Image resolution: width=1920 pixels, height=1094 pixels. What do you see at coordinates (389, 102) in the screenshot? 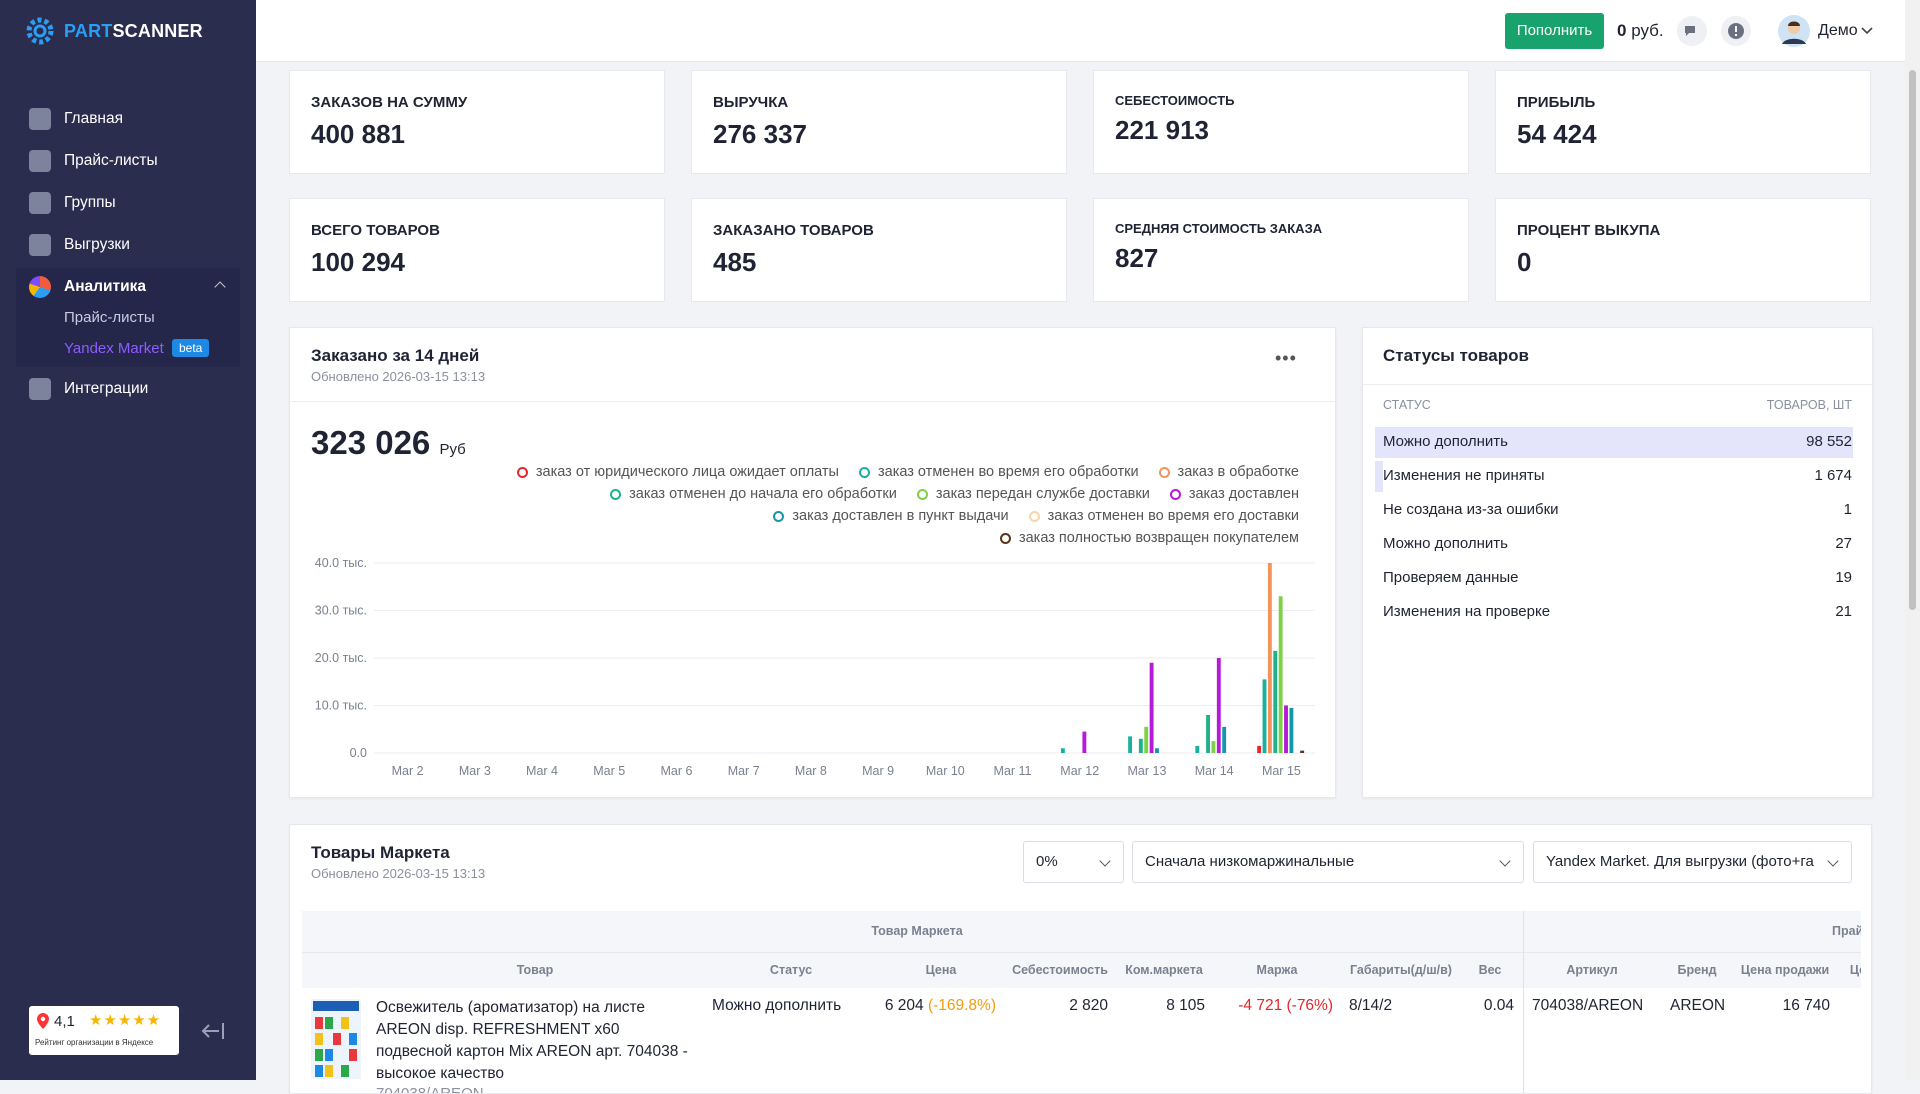
I see `stat-title: ЗАКАЗОВ НА СУММУ` at bounding box center [389, 102].